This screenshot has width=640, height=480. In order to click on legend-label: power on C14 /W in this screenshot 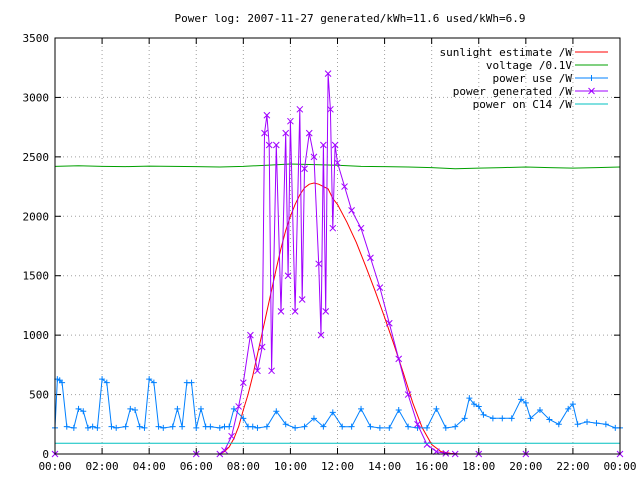, I will do `click(523, 104)`.